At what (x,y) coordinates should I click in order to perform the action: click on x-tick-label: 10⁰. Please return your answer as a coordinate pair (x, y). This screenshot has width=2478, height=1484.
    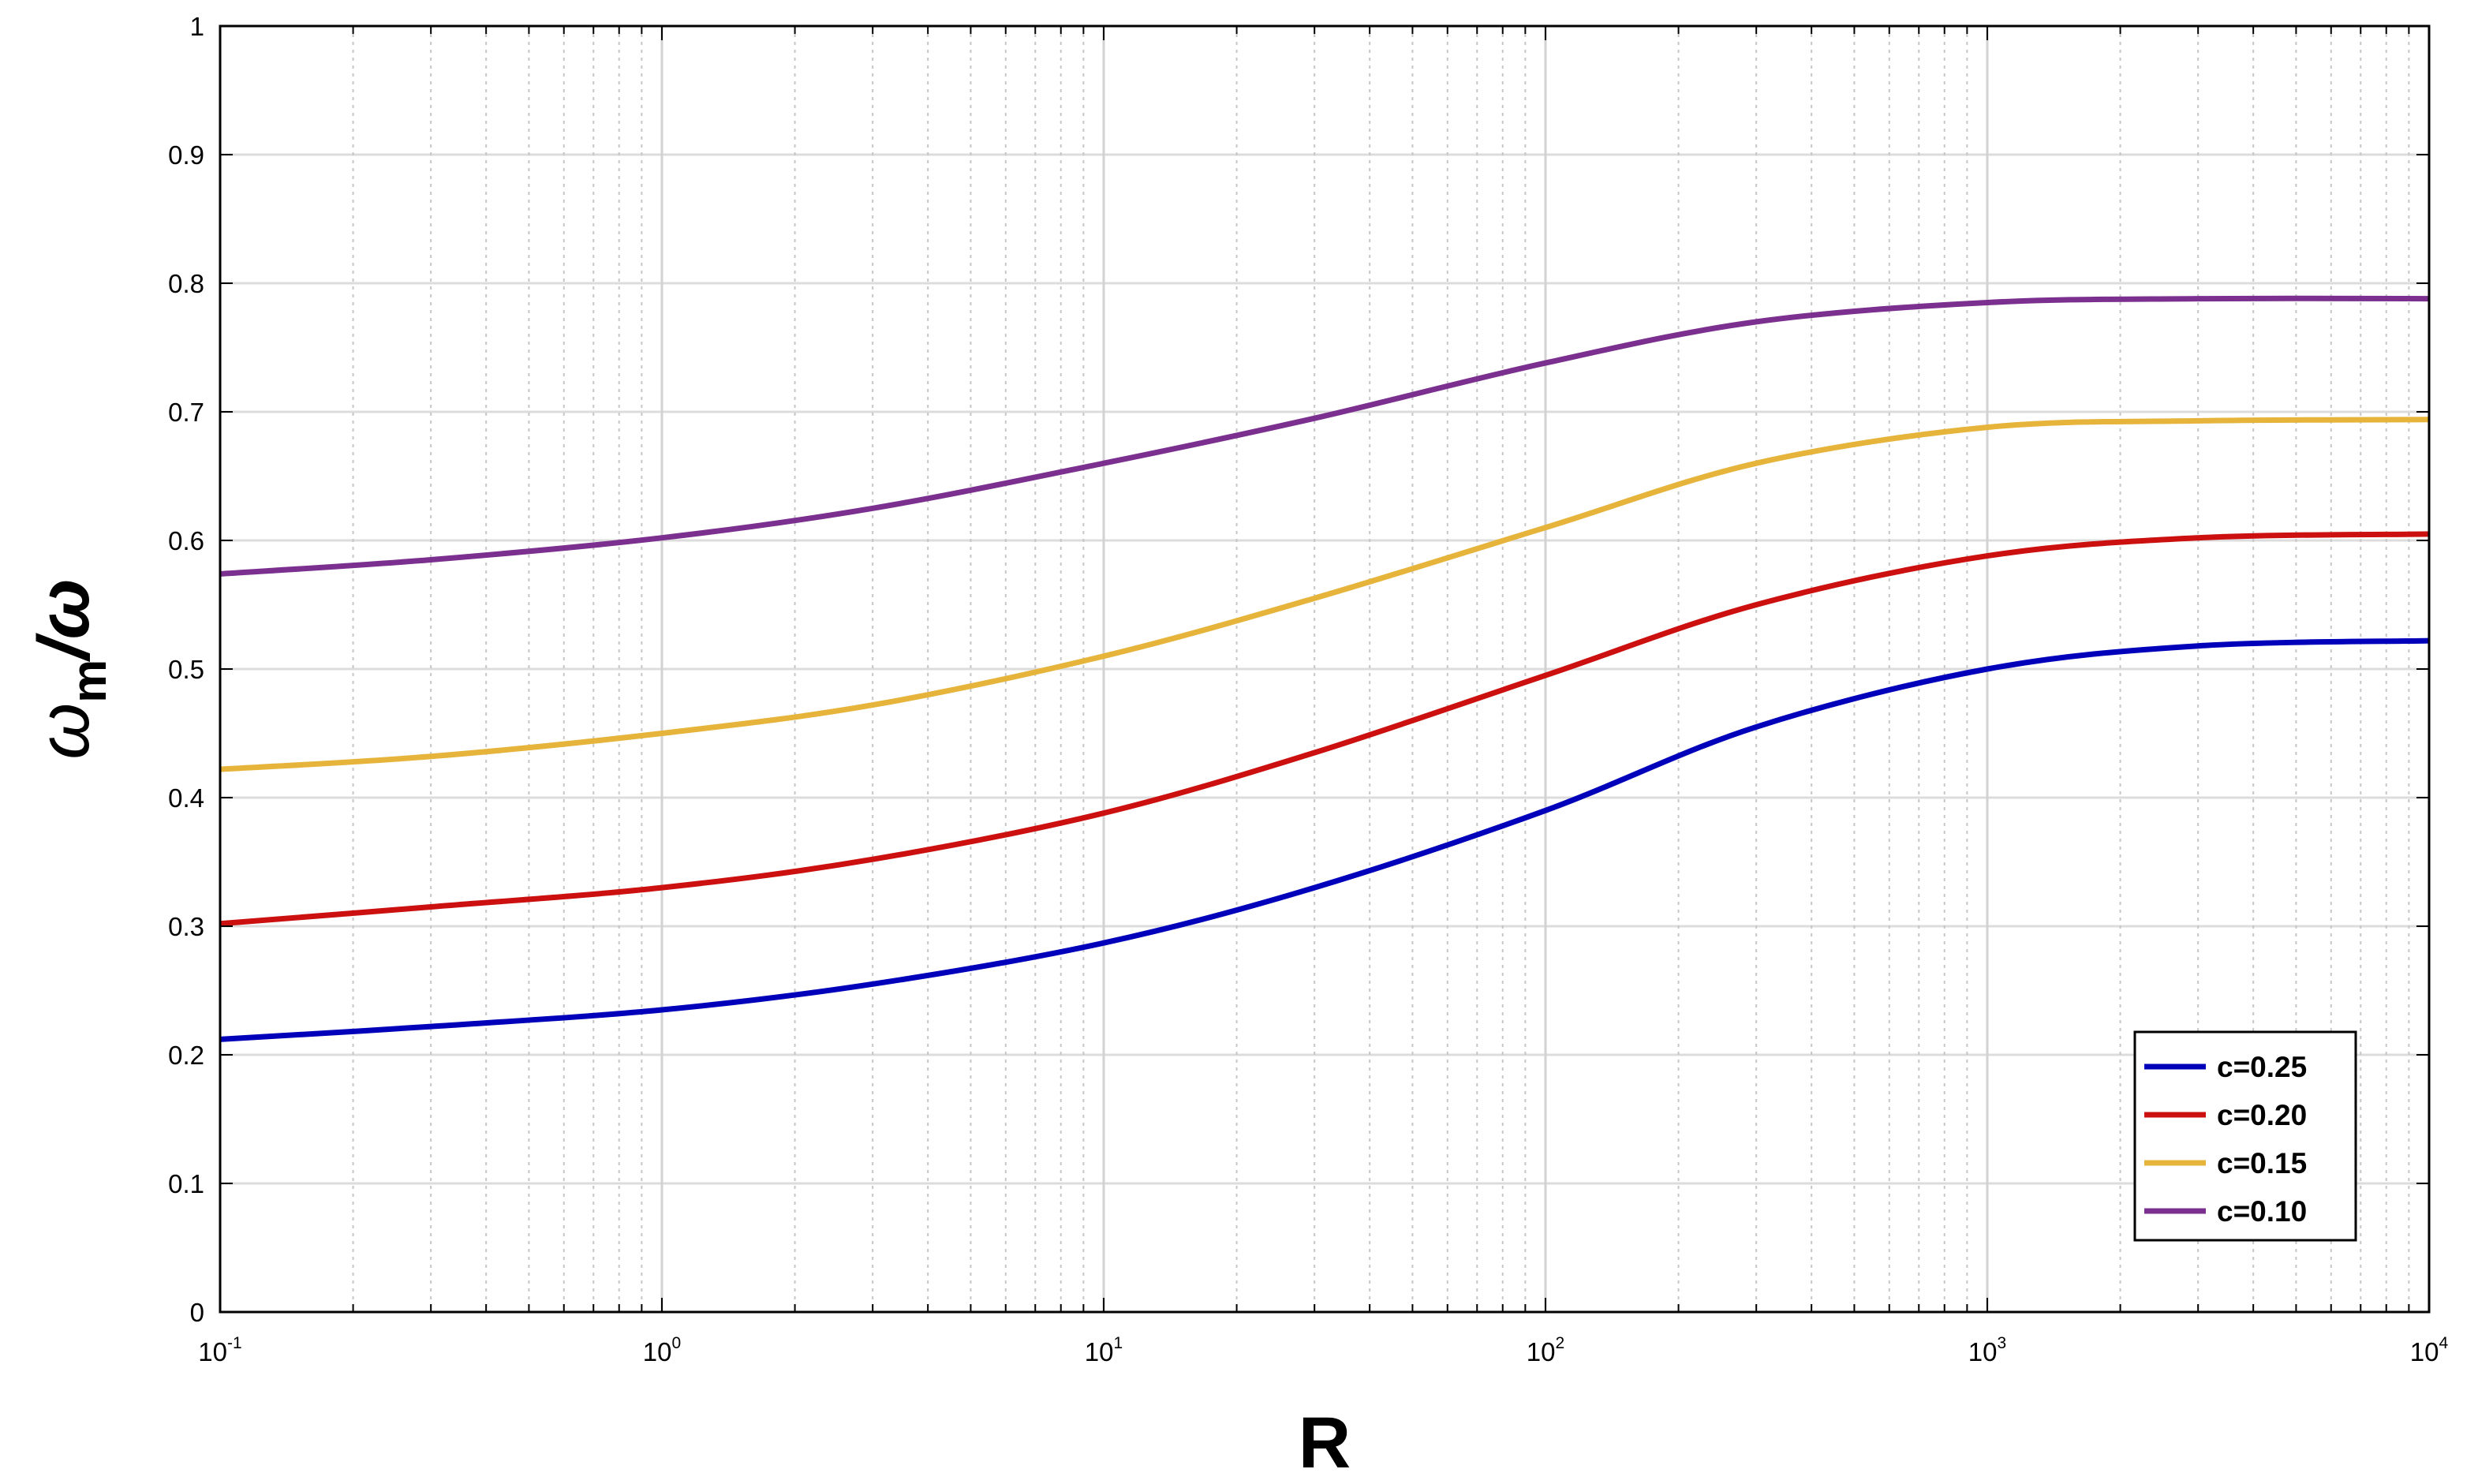
    Looking at the image, I should click on (662, 1350).